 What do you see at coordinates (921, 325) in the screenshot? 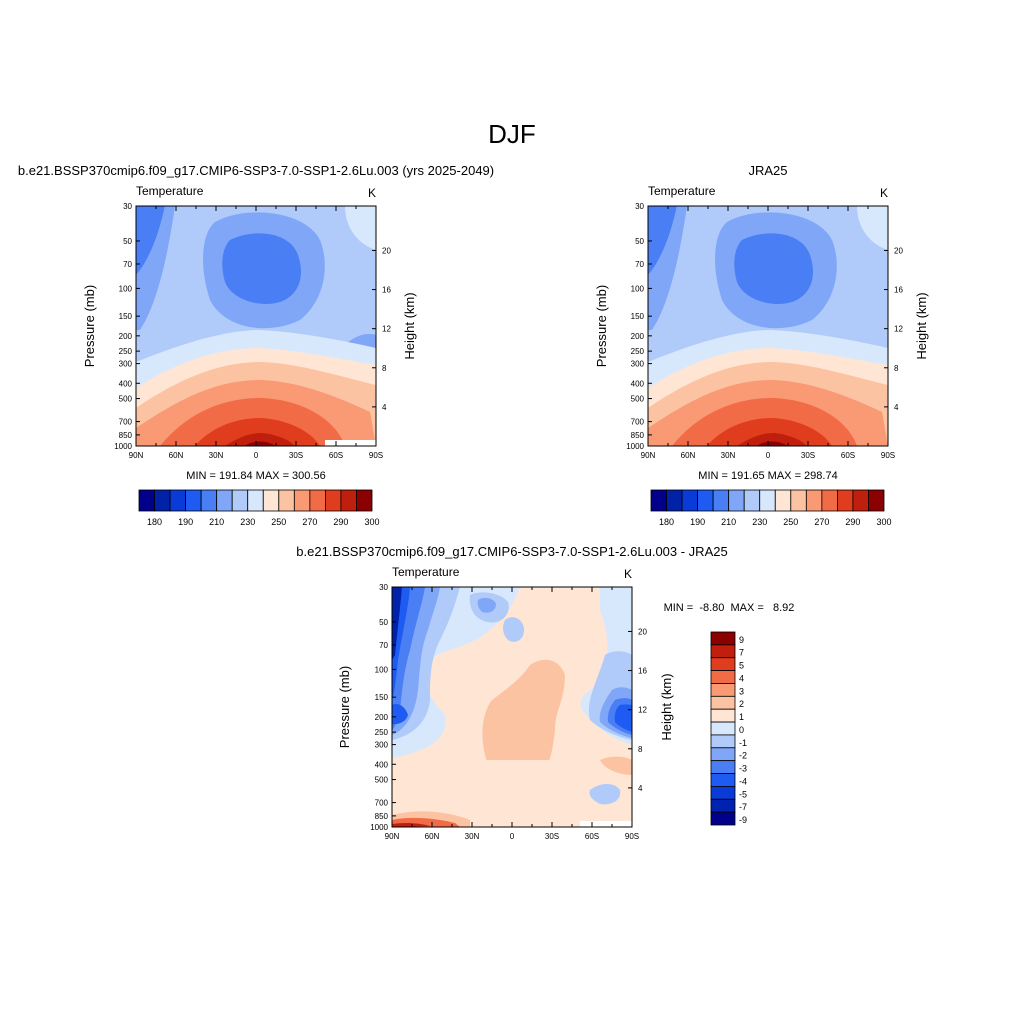
I see `obs-y-right-axis-title: Height (km)` at bounding box center [921, 325].